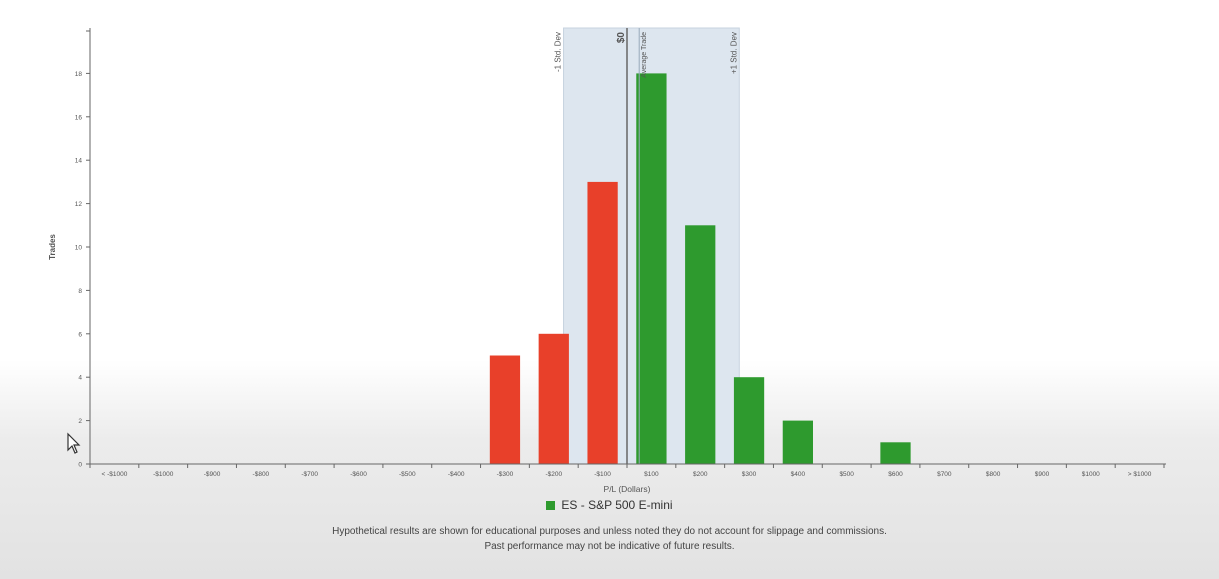 This screenshot has height=579, width=1219. What do you see at coordinates (700, 344) in the screenshot?
I see `bar-$200` at bounding box center [700, 344].